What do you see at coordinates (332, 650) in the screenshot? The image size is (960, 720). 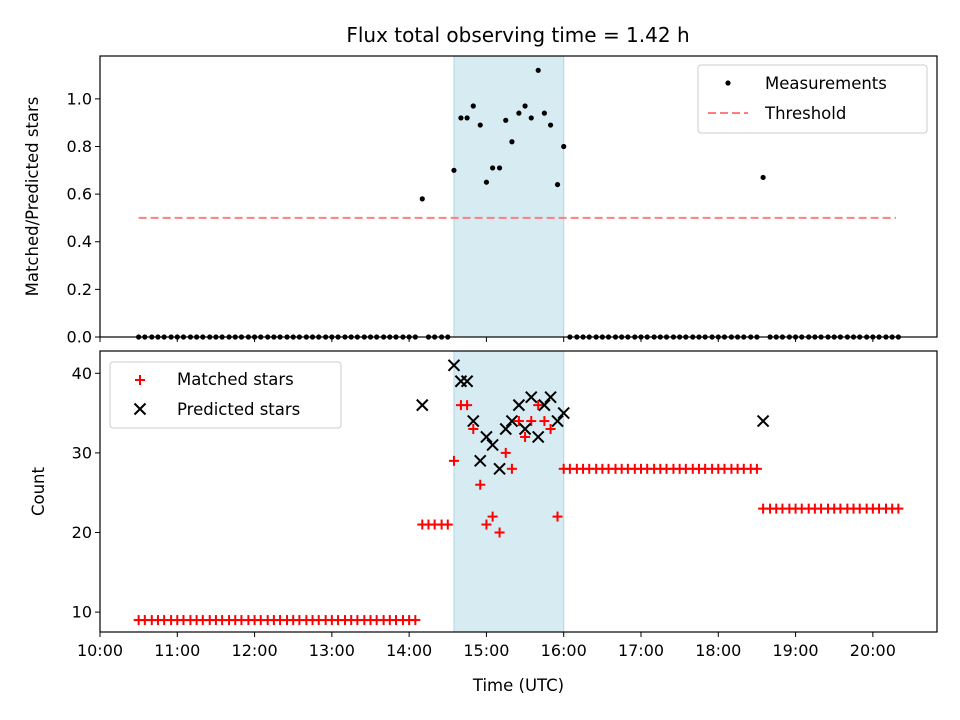 I see `x-tick-label: 13:00` at bounding box center [332, 650].